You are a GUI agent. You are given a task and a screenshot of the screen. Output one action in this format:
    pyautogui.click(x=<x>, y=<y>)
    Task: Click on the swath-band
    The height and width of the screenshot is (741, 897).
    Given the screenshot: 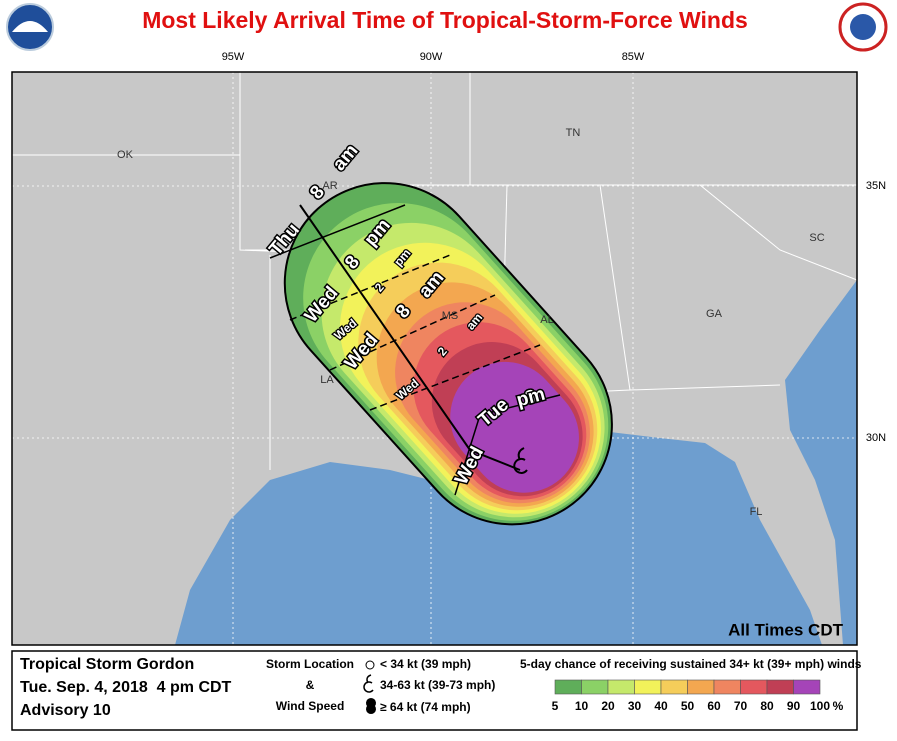 What is the action you would take?
    pyautogui.click(x=514, y=427)
    